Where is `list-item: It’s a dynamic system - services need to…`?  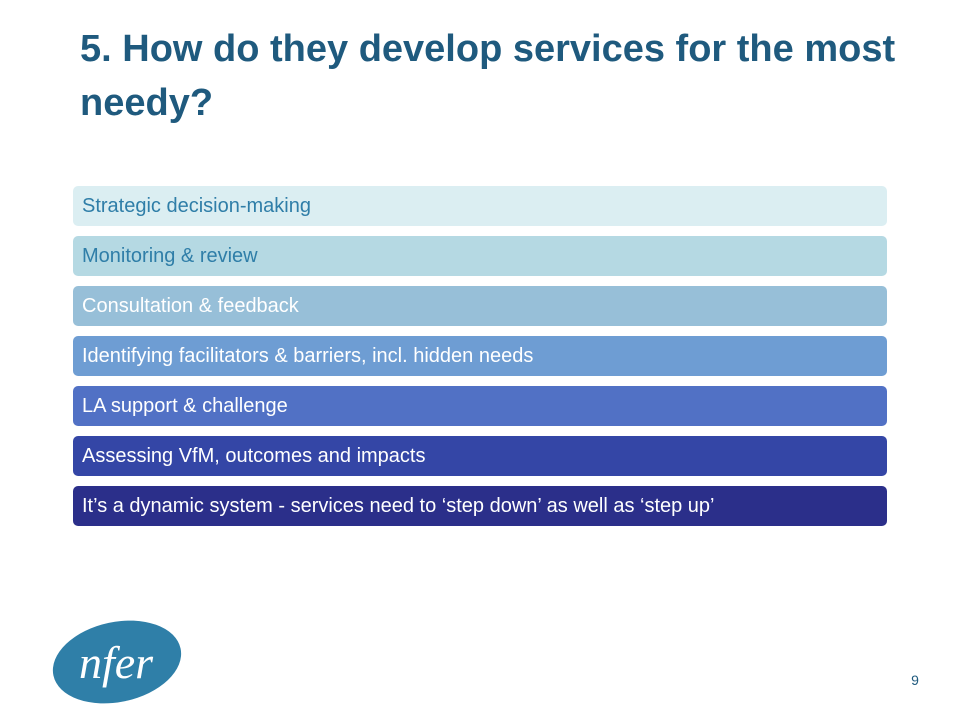 list-item: It’s a dynamic system - services need to… is located at coordinates (480, 506).